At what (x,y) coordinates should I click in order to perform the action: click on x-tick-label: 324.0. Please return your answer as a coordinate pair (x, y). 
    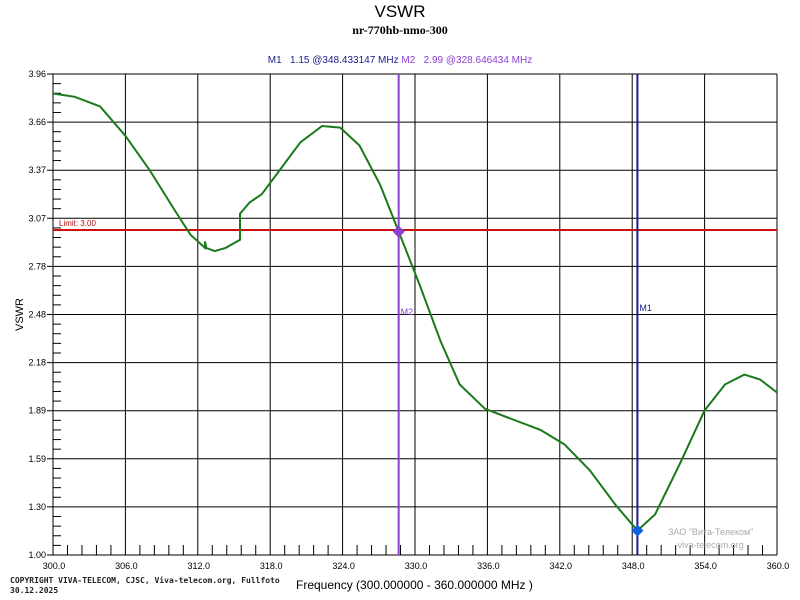
    Looking at the image, I should click on (343, 566).